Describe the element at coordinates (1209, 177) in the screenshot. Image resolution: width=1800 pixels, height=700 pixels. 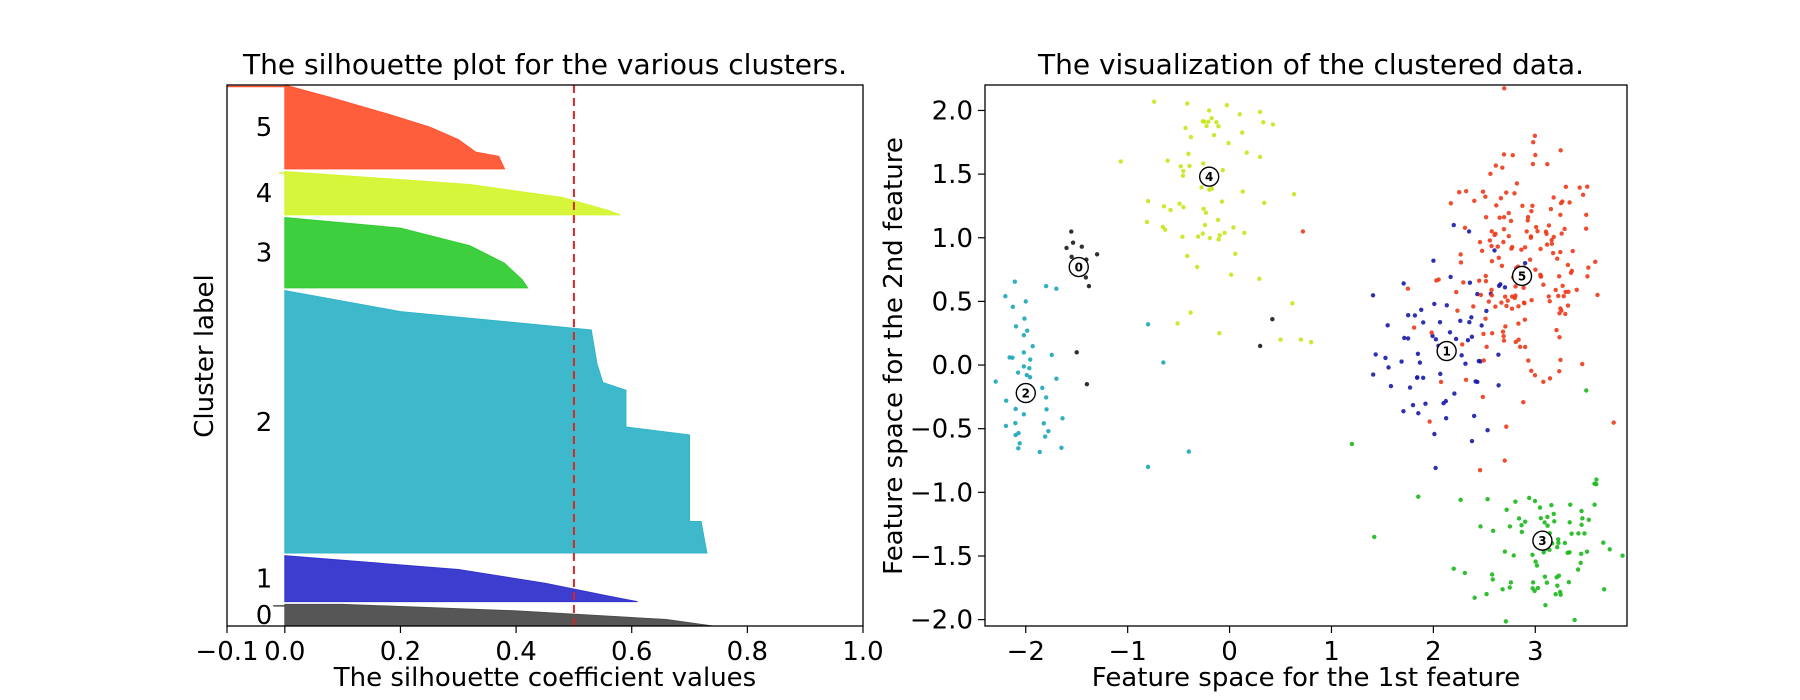
I see `center-label-4: 4` at that location.